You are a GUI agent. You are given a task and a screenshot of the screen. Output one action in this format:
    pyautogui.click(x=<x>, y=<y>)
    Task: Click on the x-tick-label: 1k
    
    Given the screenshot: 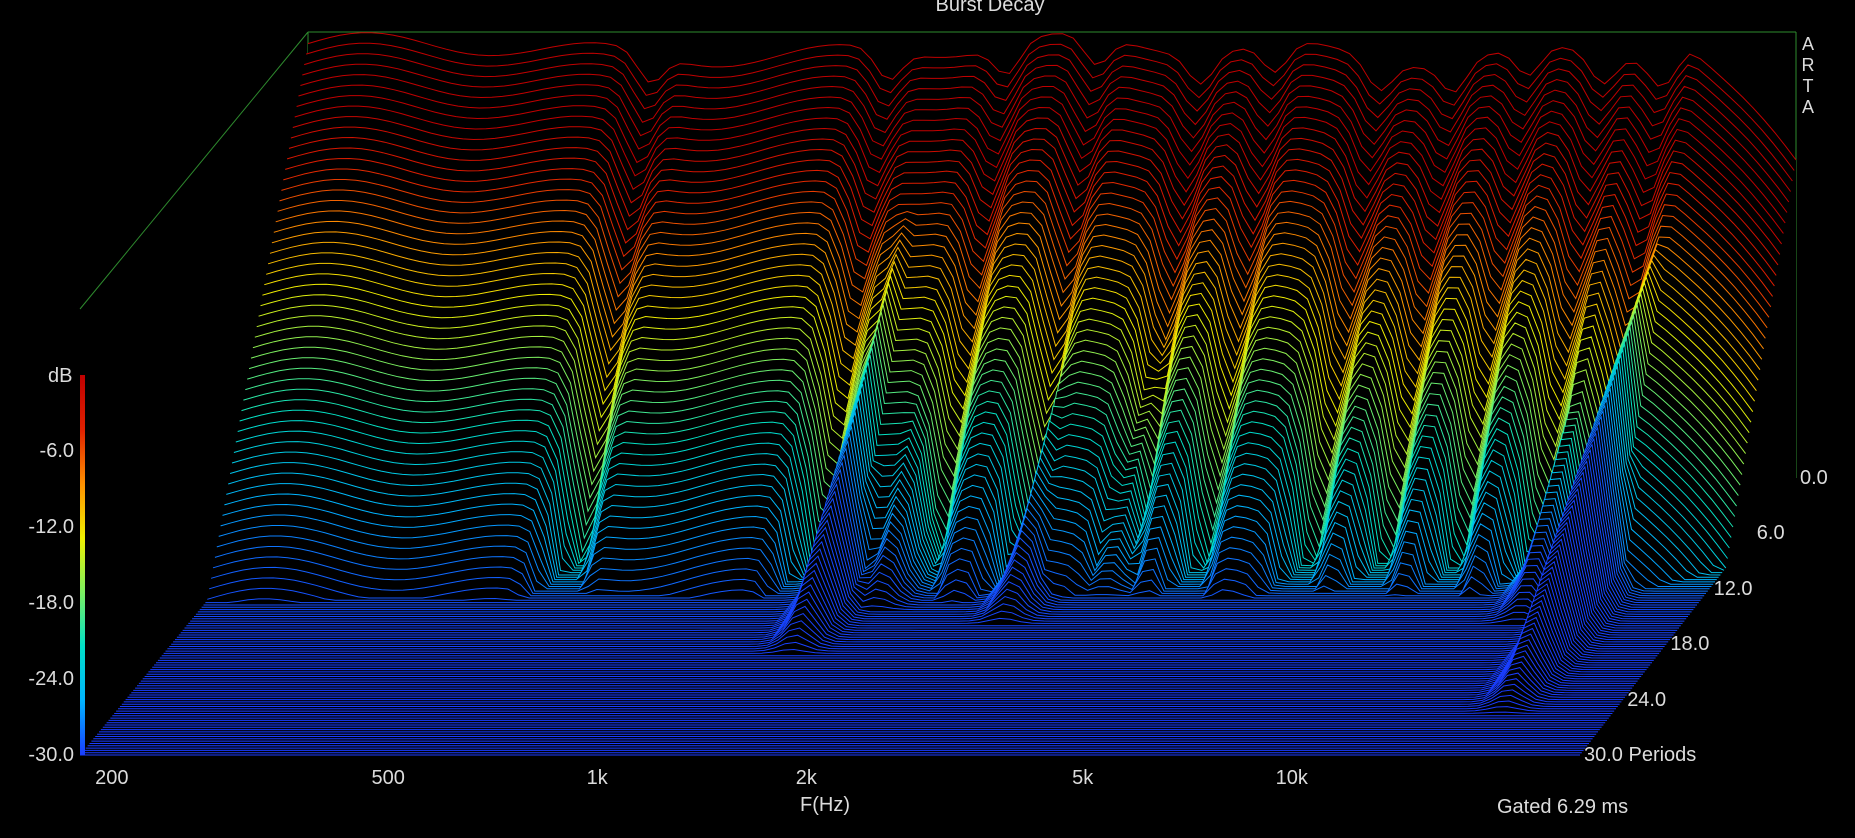 What is the action you would take?
    pyautogui.click(x=597, y=778)
    